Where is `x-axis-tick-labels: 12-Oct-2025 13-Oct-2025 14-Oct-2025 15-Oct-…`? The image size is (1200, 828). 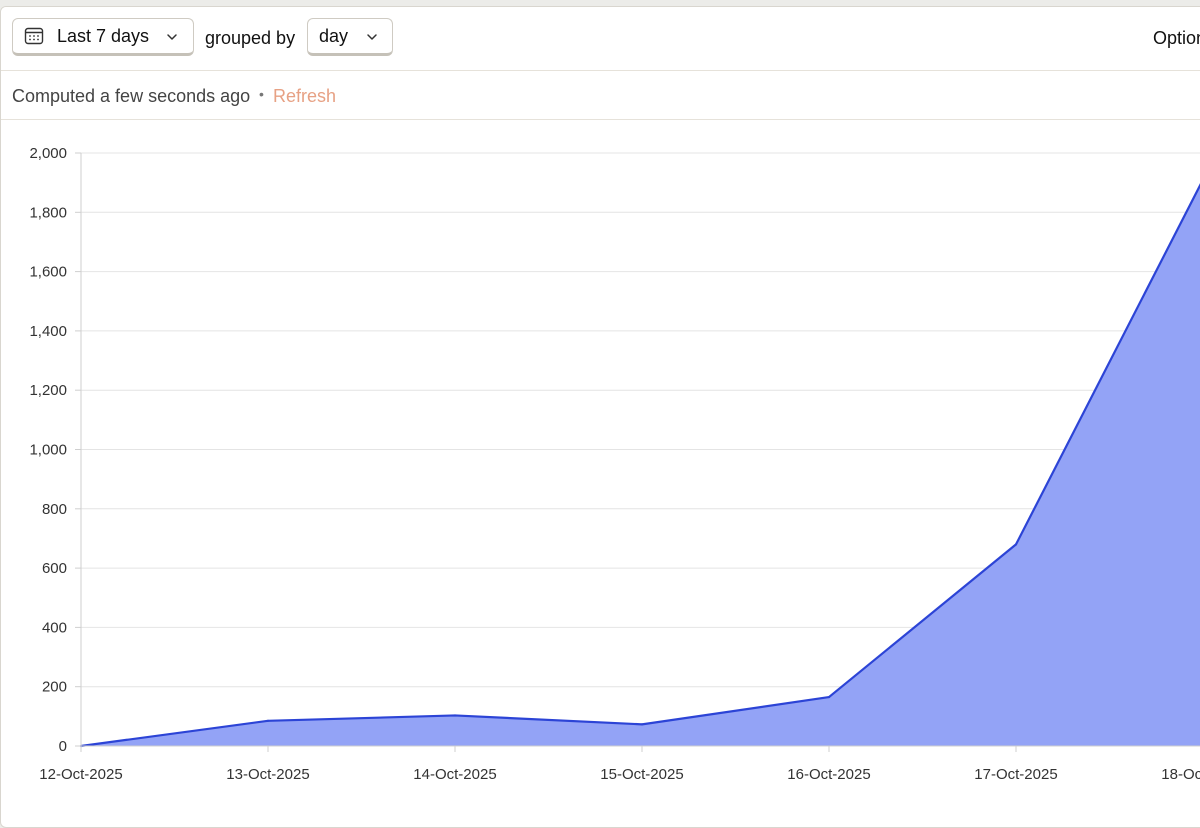 x-axis-tick-labels: 12-Oct-2025 13-Oct-2025 14-Oct-2025 15-Oct-… is located at coordinates (619, 774).